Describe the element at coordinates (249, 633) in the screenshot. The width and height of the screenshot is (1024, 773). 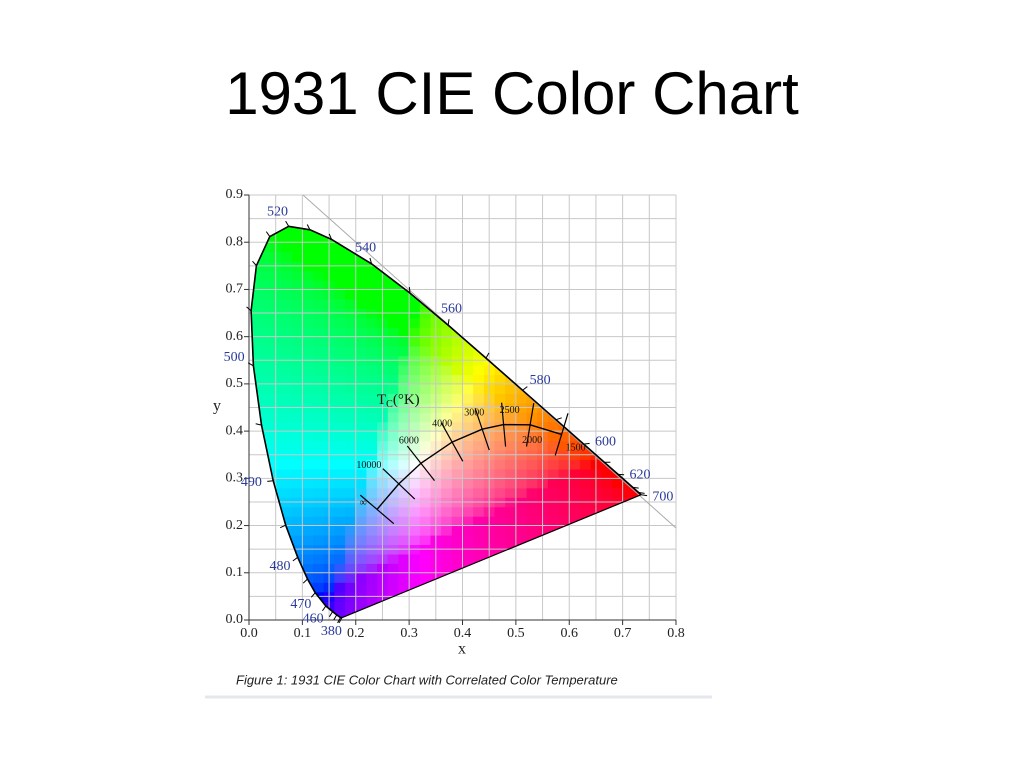
I see `x-tick-label: 0.0` at that location.